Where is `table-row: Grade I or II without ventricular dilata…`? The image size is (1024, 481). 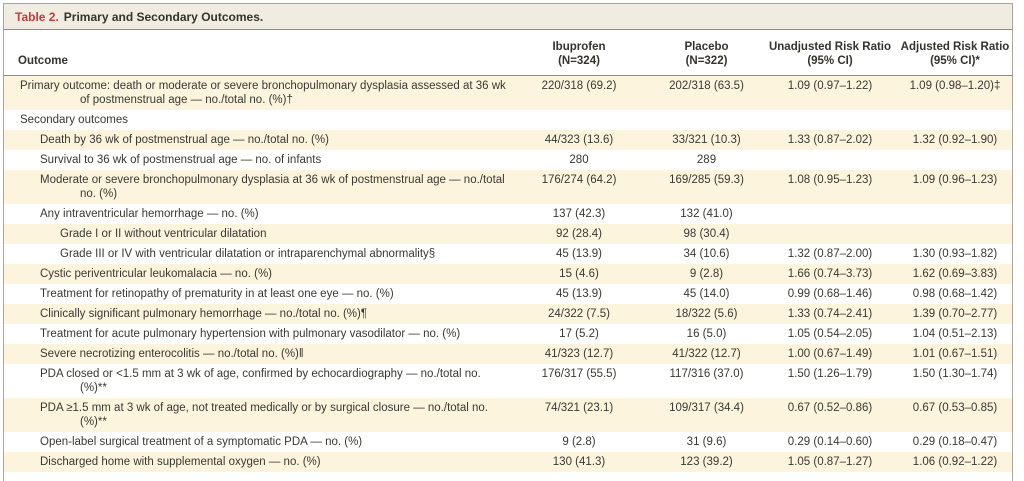
table-row: Grade I or II without ventricular dilata… is located at coordinates (508, 234).